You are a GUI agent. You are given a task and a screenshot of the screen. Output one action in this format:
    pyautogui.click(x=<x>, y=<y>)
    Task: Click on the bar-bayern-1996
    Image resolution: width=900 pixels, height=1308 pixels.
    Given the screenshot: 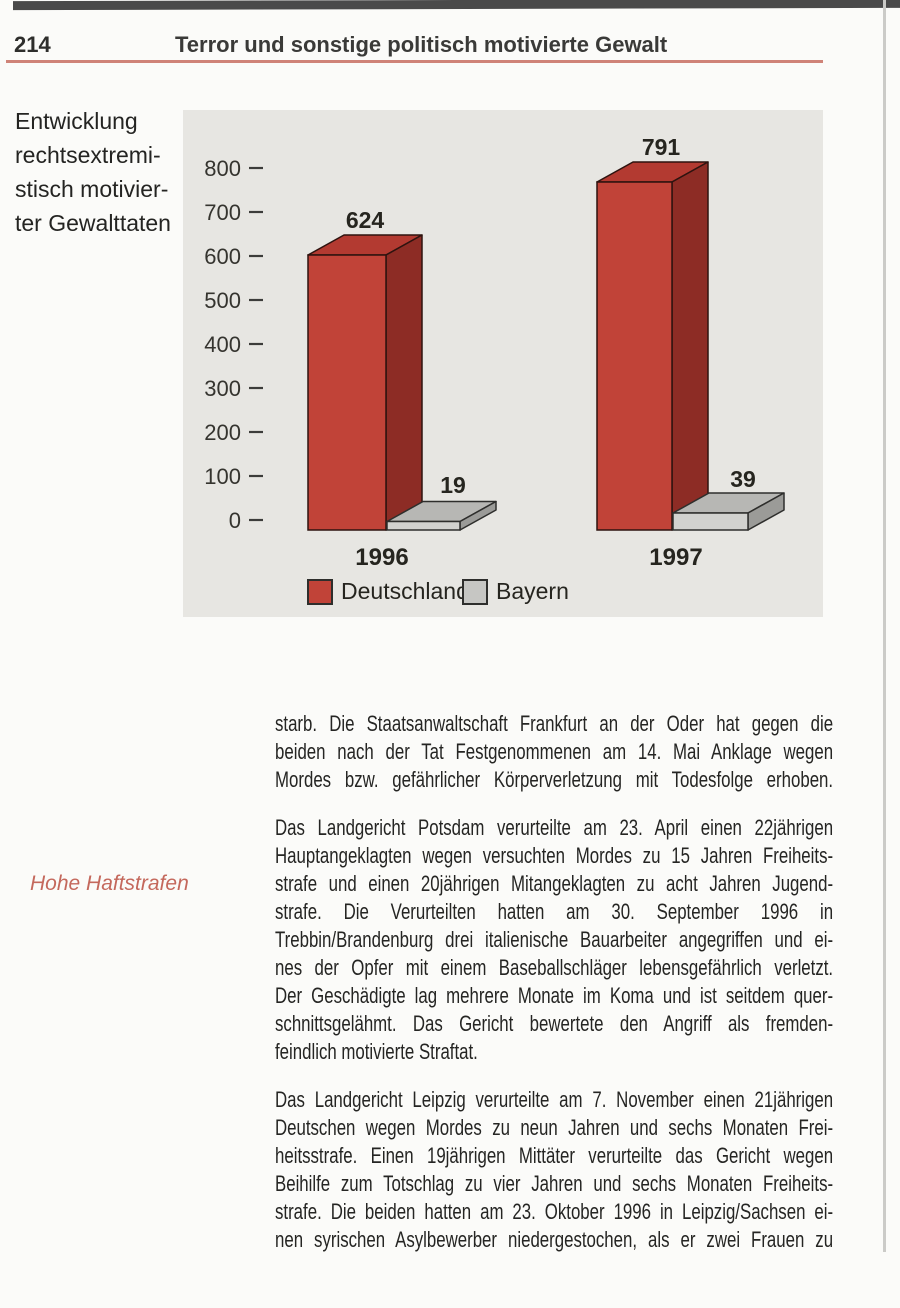 What is the action you would take?
    pyautogui.click(x=441, y=515)
    